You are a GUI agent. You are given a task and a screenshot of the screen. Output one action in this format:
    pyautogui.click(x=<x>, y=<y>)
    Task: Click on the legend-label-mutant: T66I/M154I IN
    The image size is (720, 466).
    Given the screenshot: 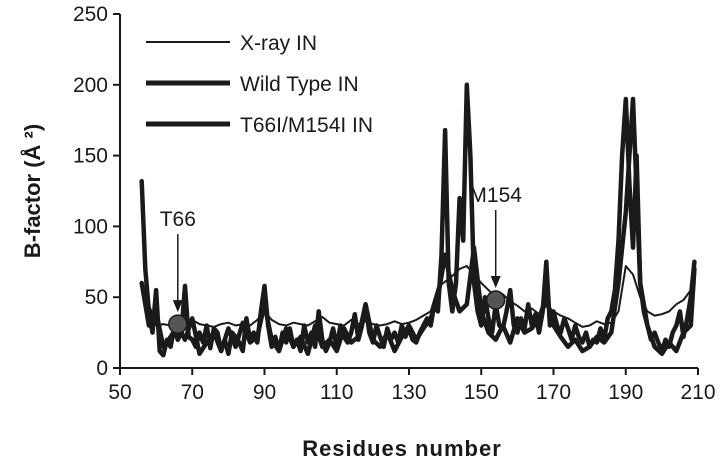 What is the action you would take?
    pyautogui.click(x=306, y=125)
    